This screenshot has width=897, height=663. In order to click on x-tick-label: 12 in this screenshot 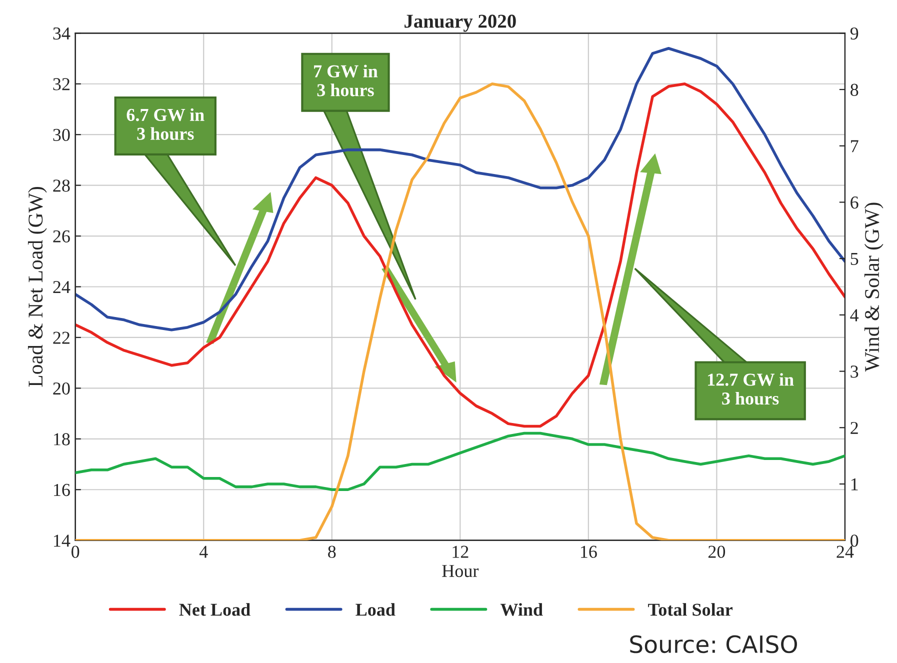, I will do `click(460, 552)`.